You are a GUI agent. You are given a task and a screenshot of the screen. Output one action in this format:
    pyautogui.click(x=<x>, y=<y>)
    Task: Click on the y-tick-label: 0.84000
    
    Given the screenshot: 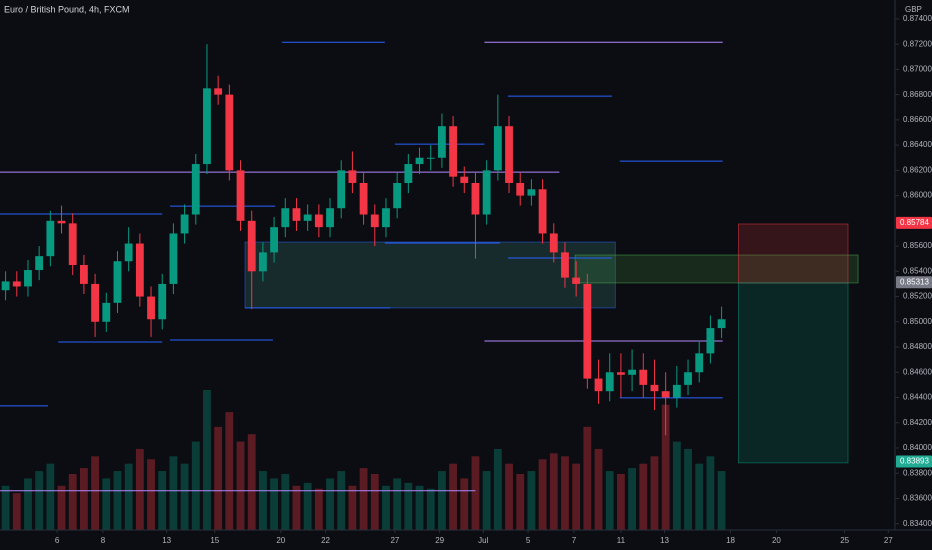 What is the action you would take?
    pyautogui.click(x=917, y=447)
    